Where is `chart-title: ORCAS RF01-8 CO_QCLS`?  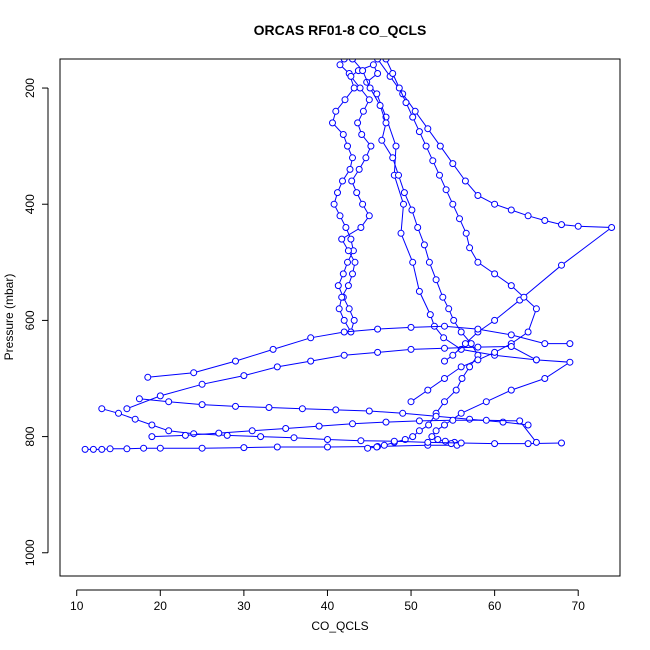 chart-title: ORCAS RF01-8 CO_QCLS is located at coordinates (340, 30).